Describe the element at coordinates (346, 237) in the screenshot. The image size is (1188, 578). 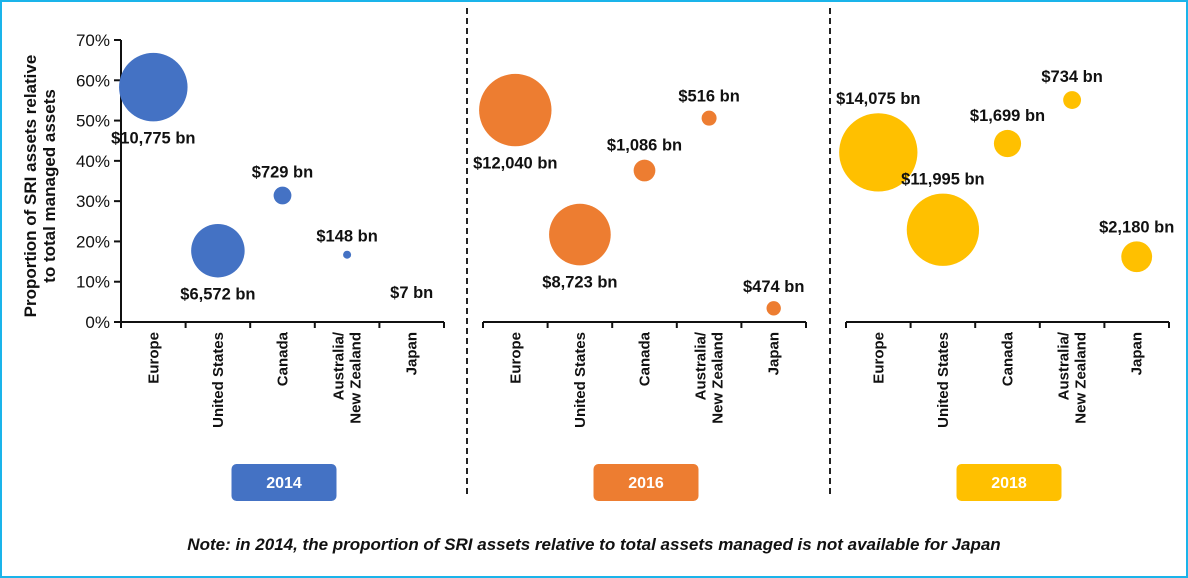
I see `data-label: $148 bn` at that location.